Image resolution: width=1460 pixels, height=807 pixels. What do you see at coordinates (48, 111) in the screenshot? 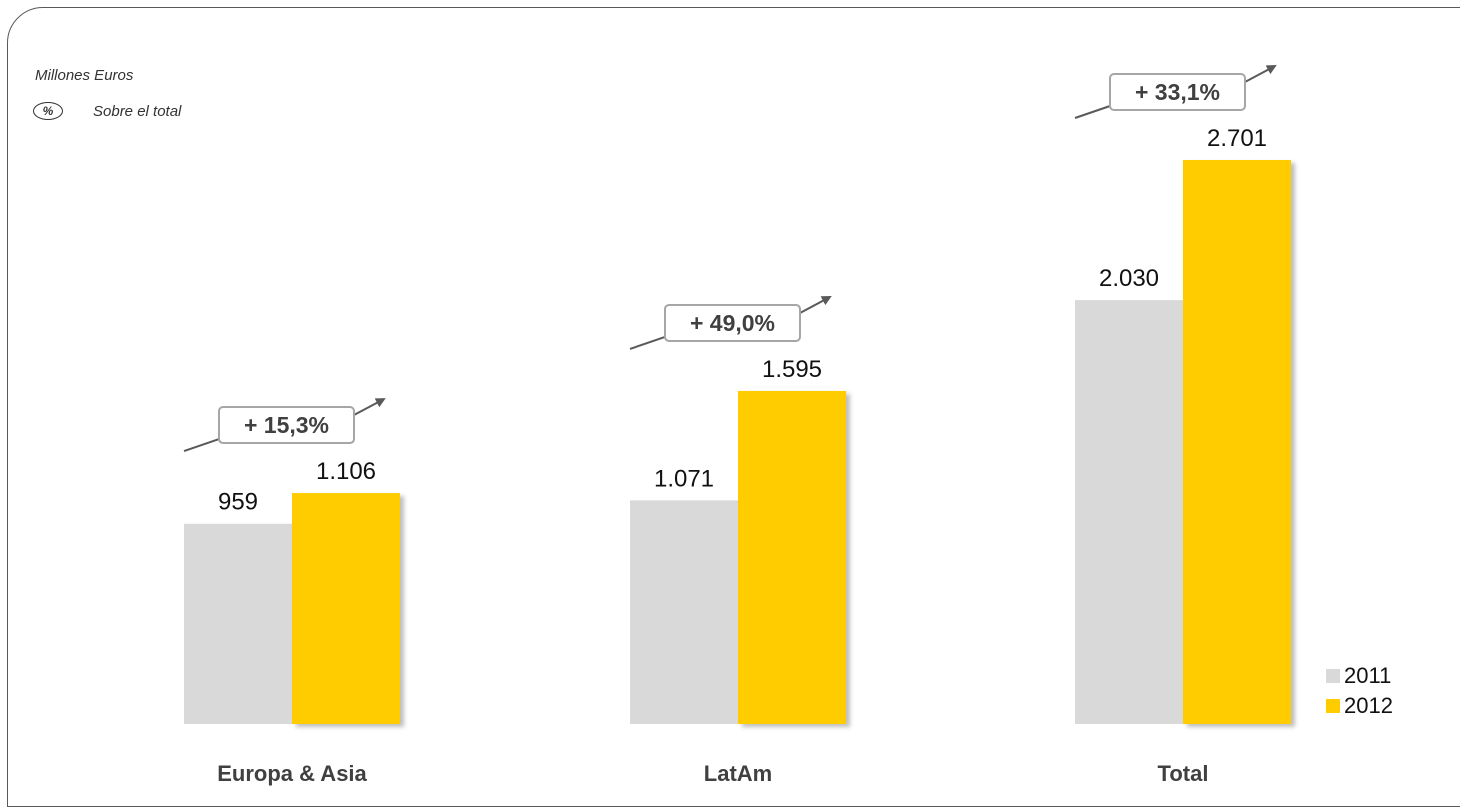
I see `percent-badge-icon: %` at bounding box center [48, 111].